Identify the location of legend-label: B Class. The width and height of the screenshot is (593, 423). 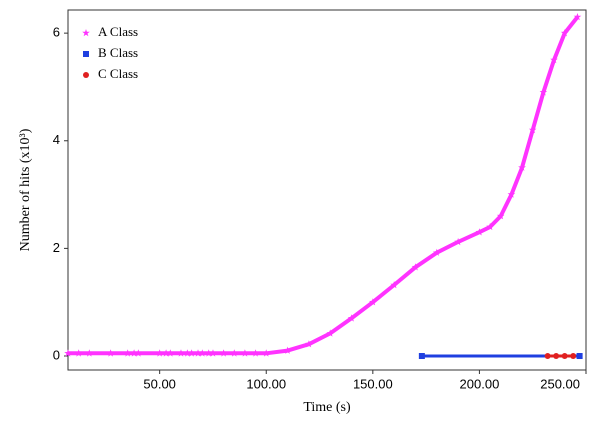
(118, 52).